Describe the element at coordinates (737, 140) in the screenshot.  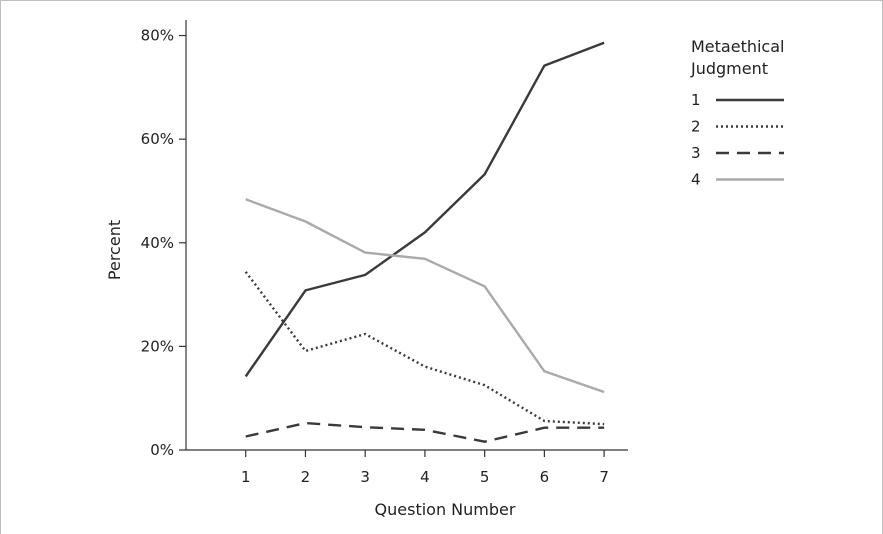
I see `legend-items: 1 2 3 4` at that location.